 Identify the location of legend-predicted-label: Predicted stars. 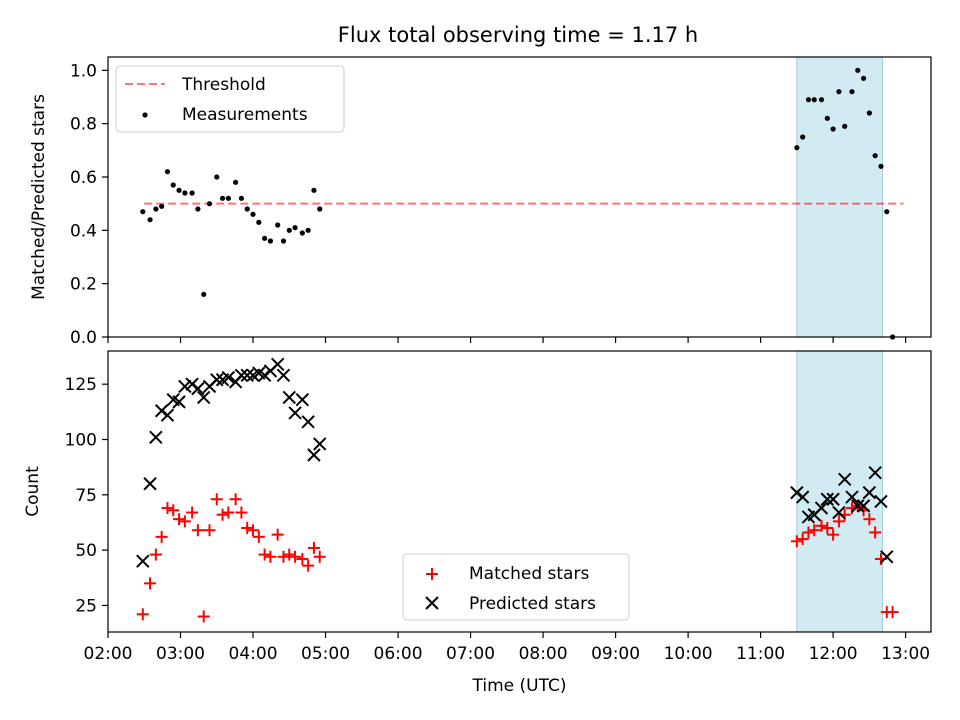
(532, 604).